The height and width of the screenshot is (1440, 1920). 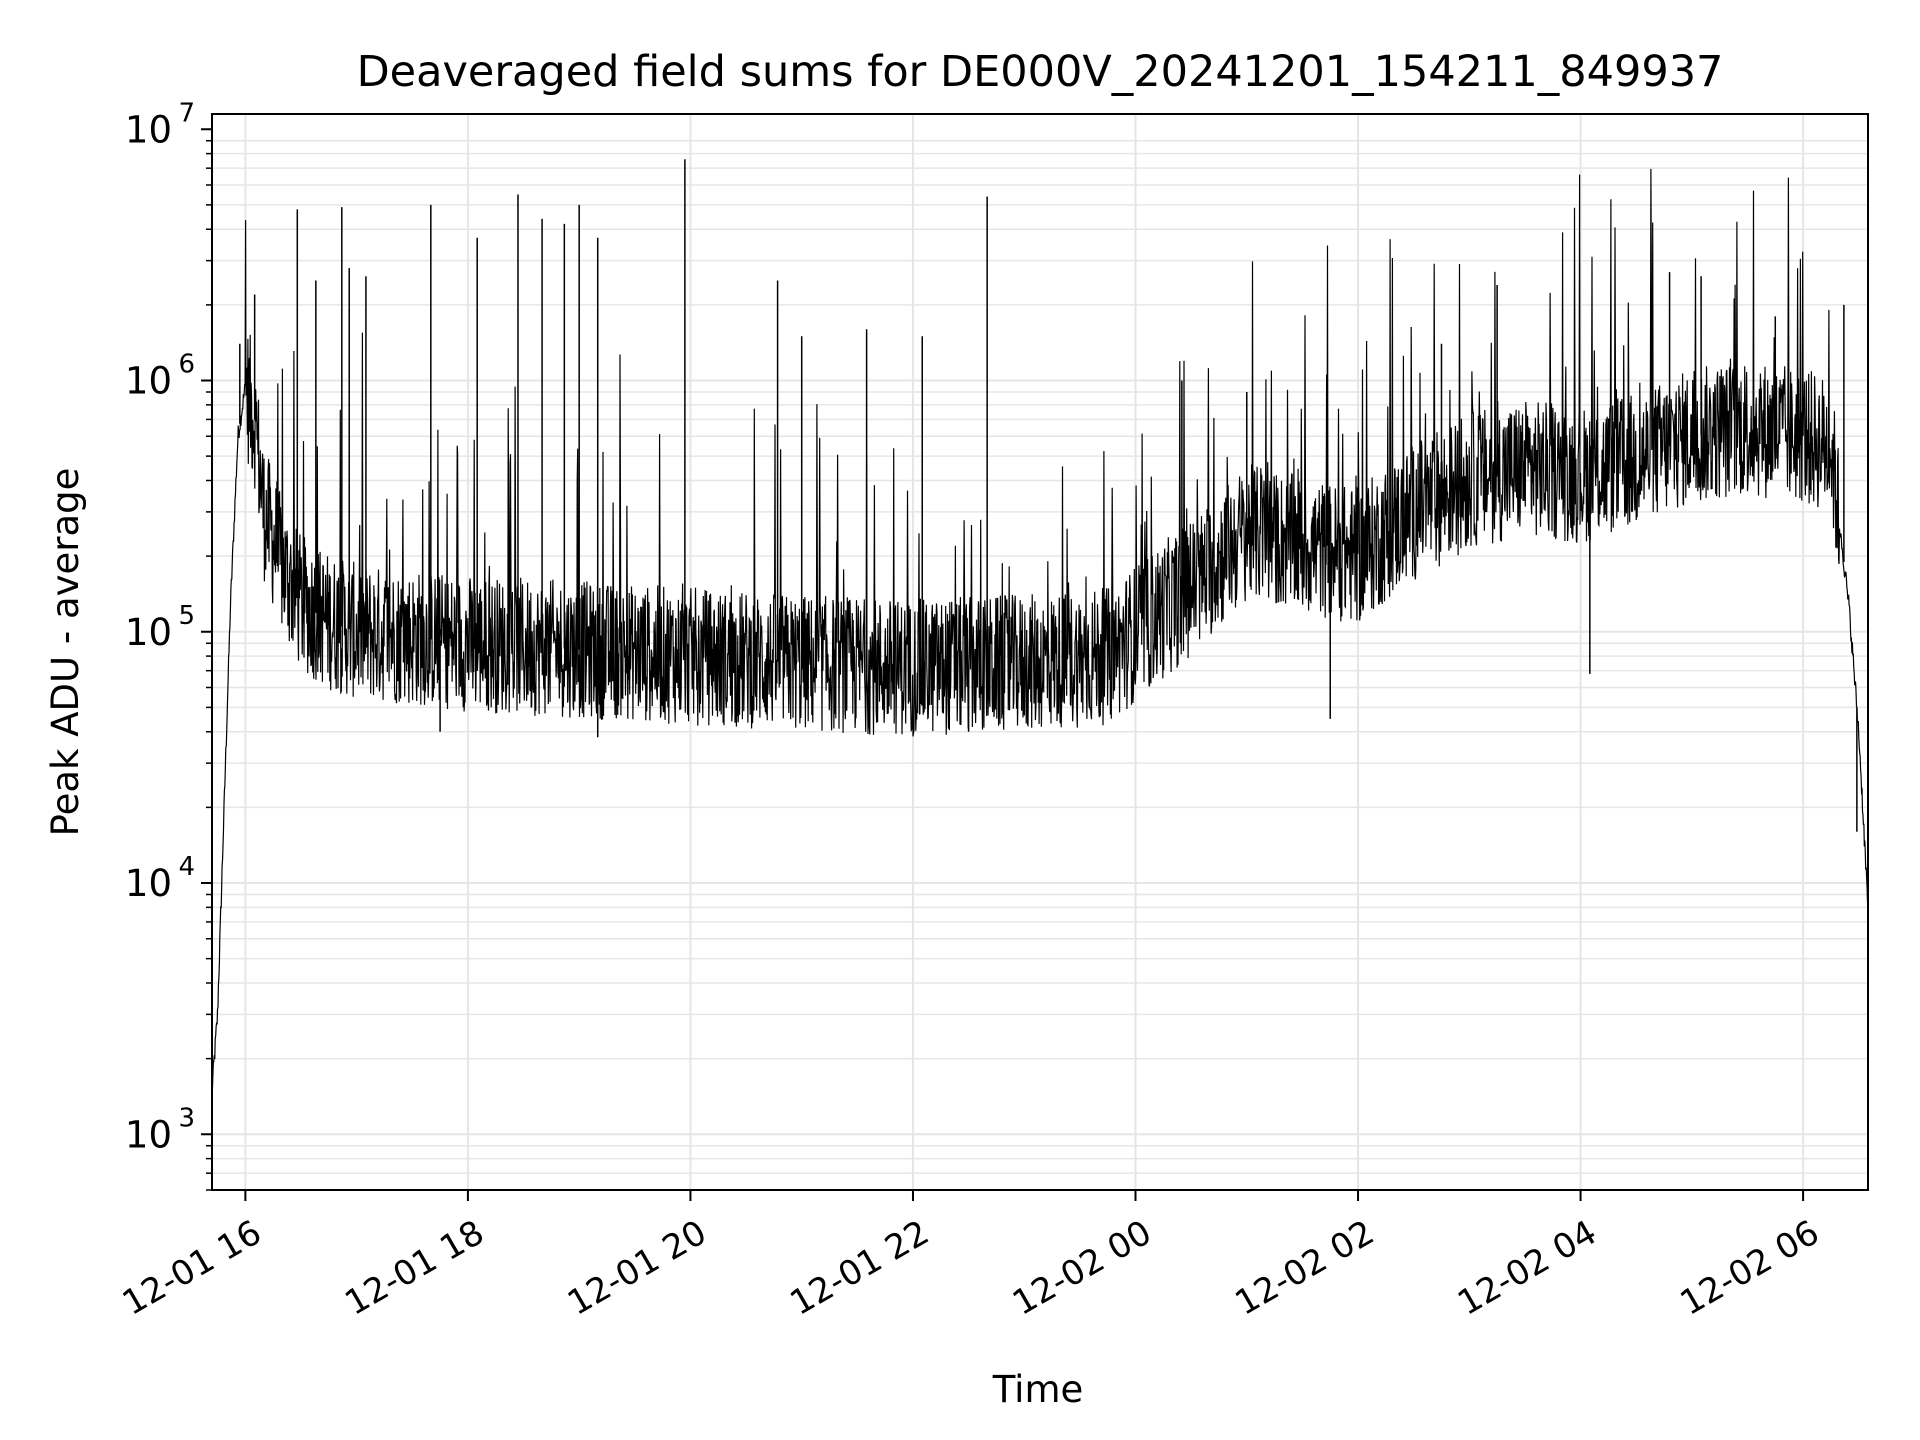 I want to click on y-tick-exponent: 3, so click(x=186, y=1118).